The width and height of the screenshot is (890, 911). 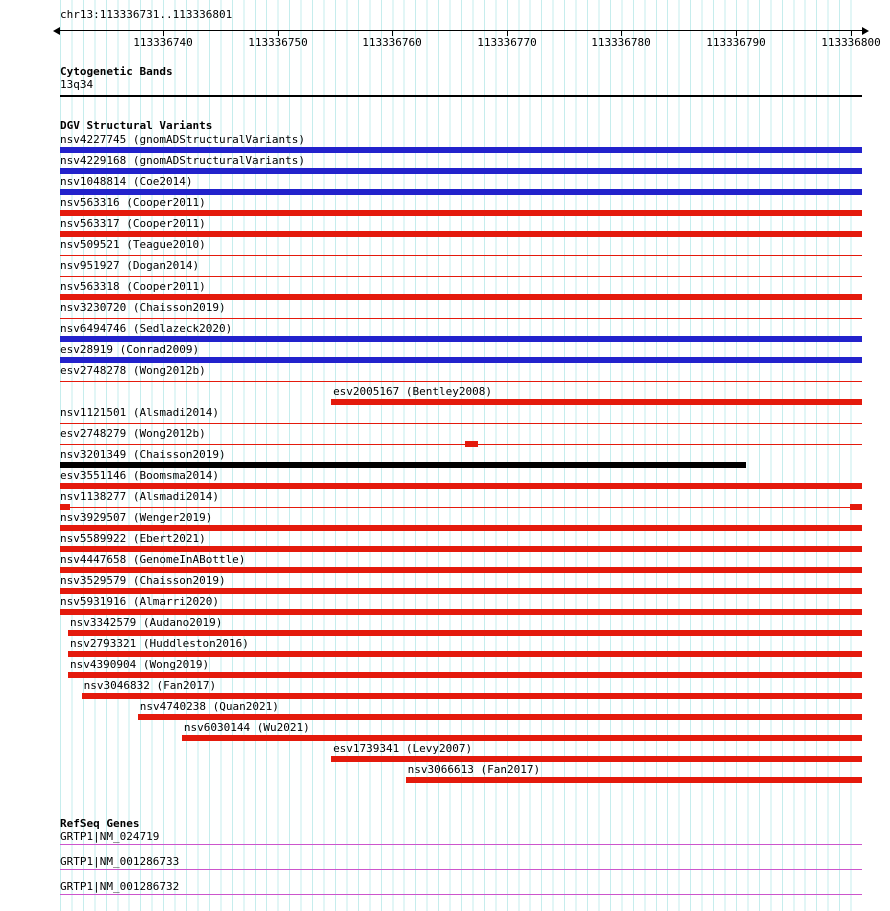 I want to click on ruler-tick-label: 113336760, so click(x=392, y=42).